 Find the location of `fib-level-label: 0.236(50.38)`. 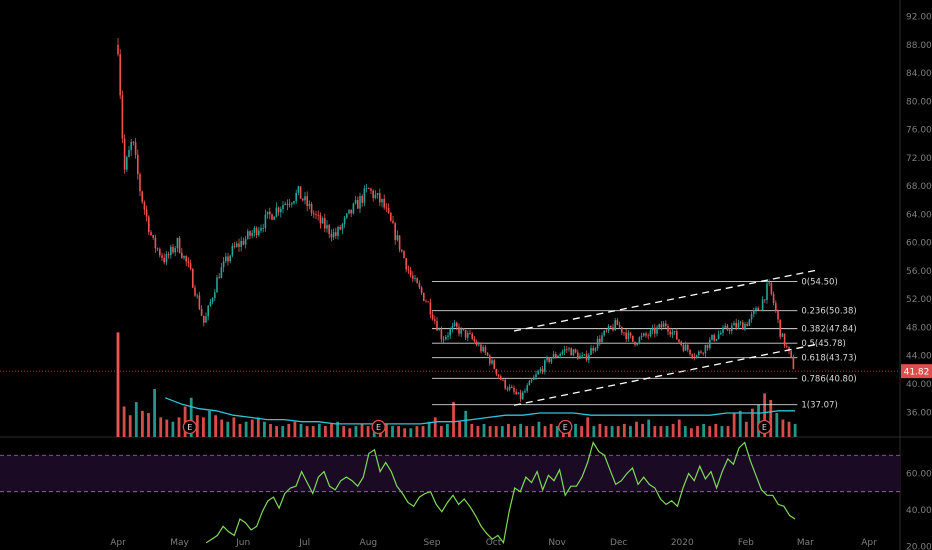

fib-level-label: 0.236(50.38) is located at coordinates (828, 312).